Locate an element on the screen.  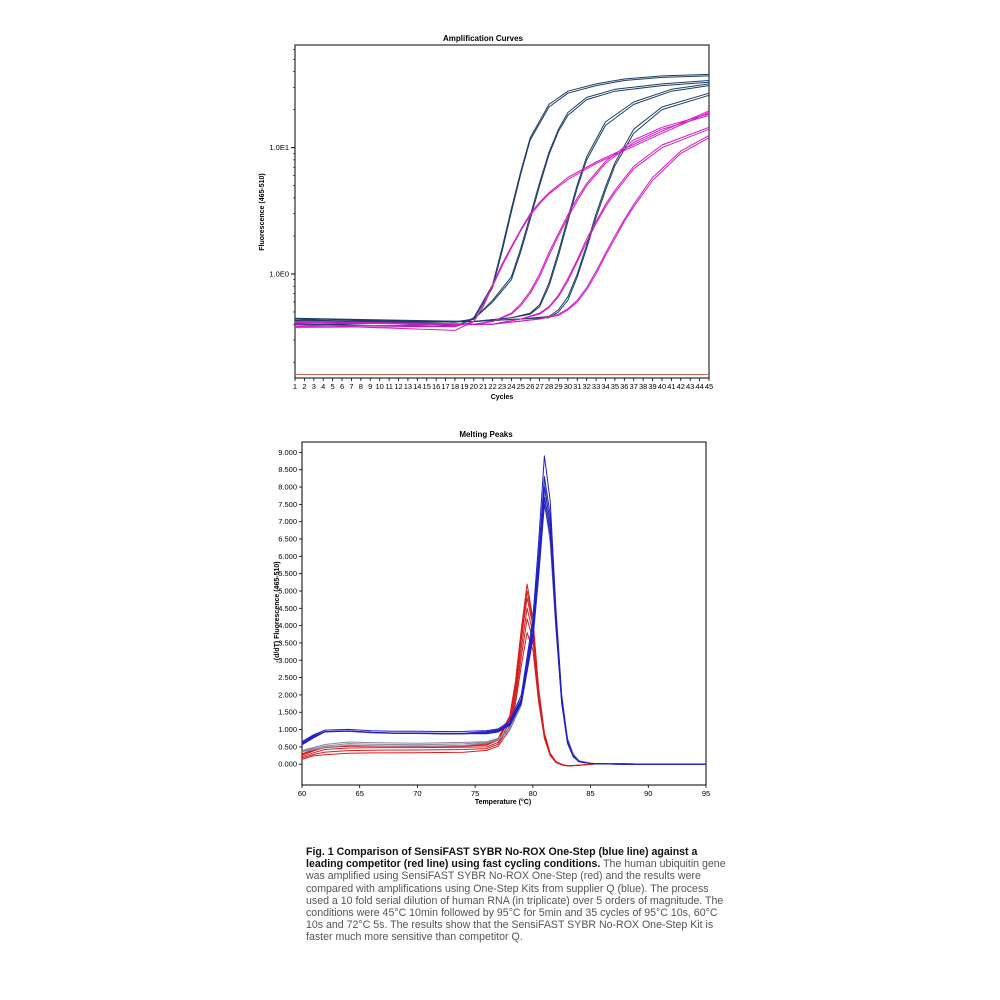
amp-x-tick-label: 37 is located at coordinates (634, 386).